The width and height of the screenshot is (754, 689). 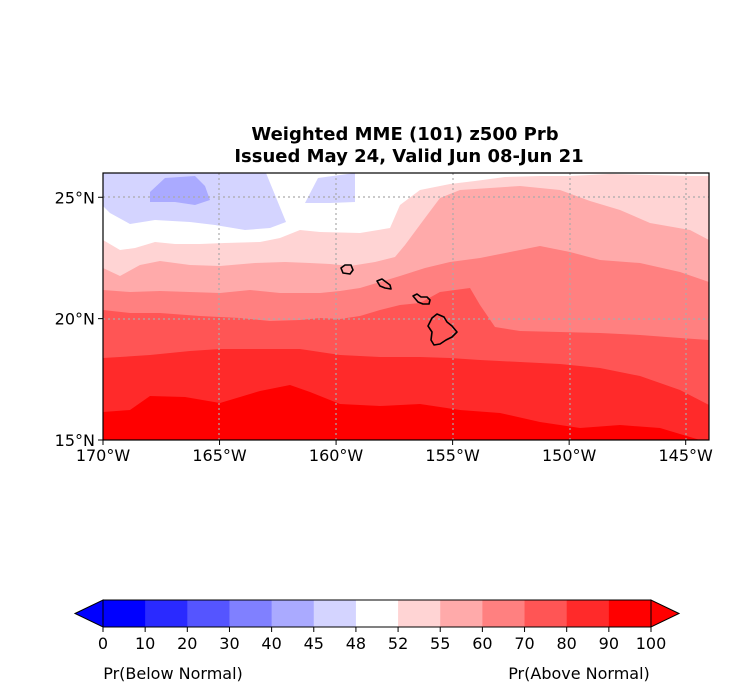 I want to click on hawaii-islands, so click(x=399, y=305).